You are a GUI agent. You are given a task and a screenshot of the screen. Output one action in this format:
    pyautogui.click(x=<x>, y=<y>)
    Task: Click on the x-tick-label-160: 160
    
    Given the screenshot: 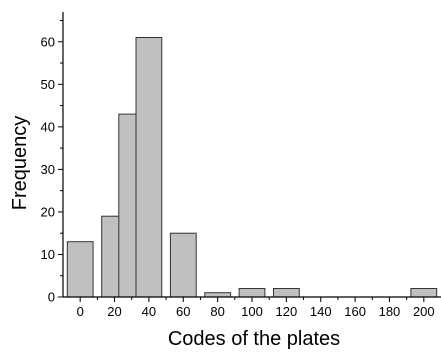 What is the action you would take?
    pyautogui.click(x=355, y=311)
    